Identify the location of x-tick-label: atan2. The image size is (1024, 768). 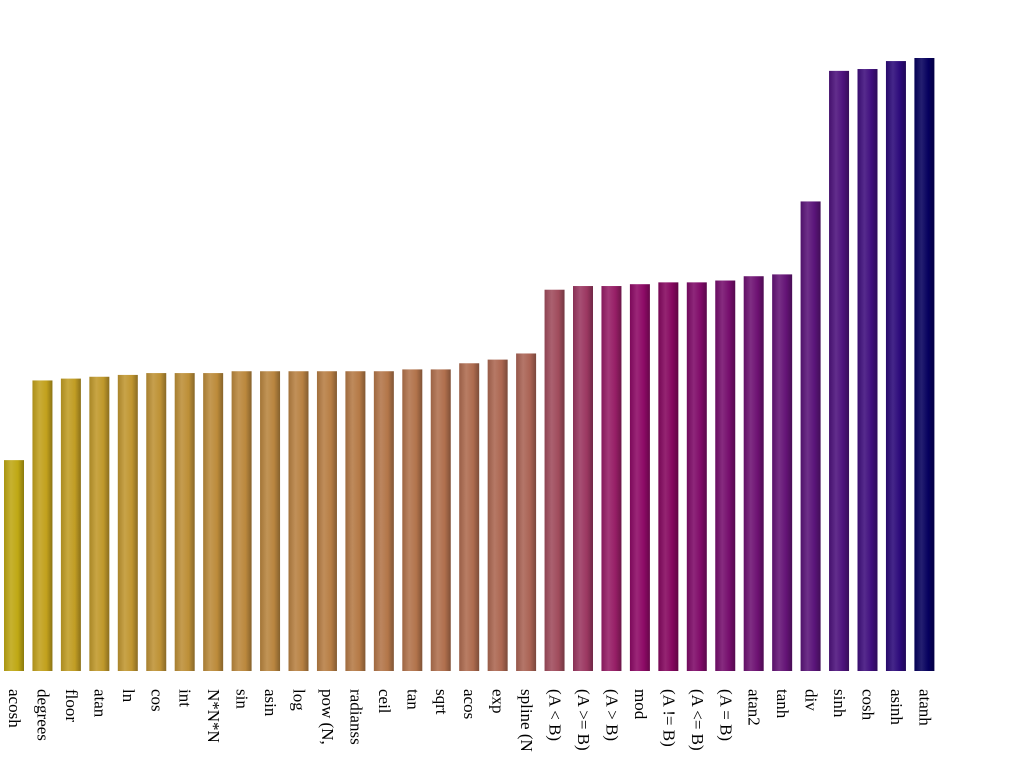
(754, 707).